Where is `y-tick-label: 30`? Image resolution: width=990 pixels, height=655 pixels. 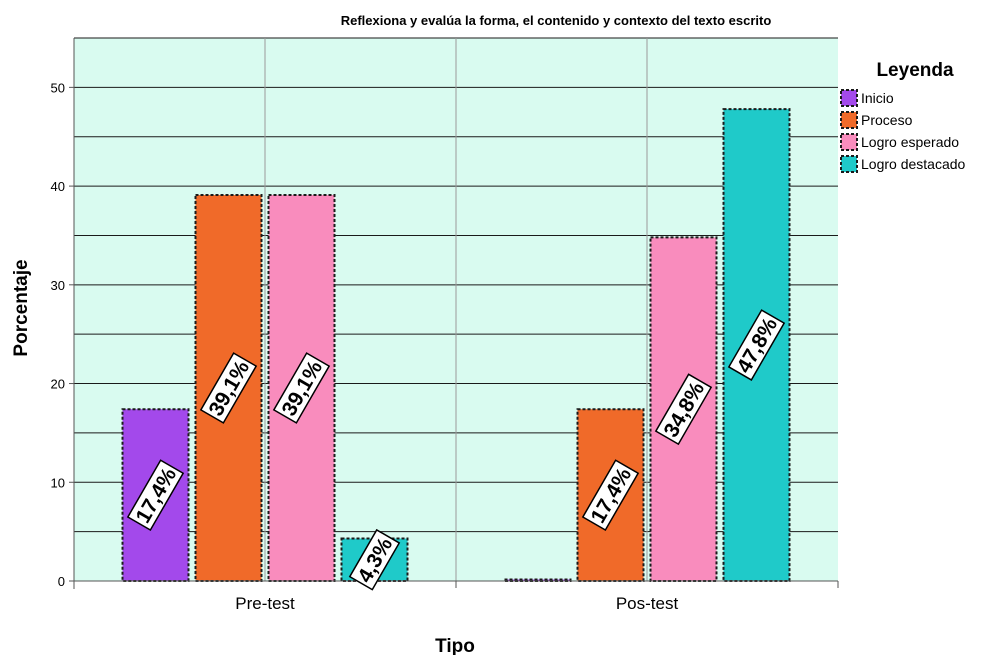
y-tick-label: 30 is located at coordinates (58, 285).